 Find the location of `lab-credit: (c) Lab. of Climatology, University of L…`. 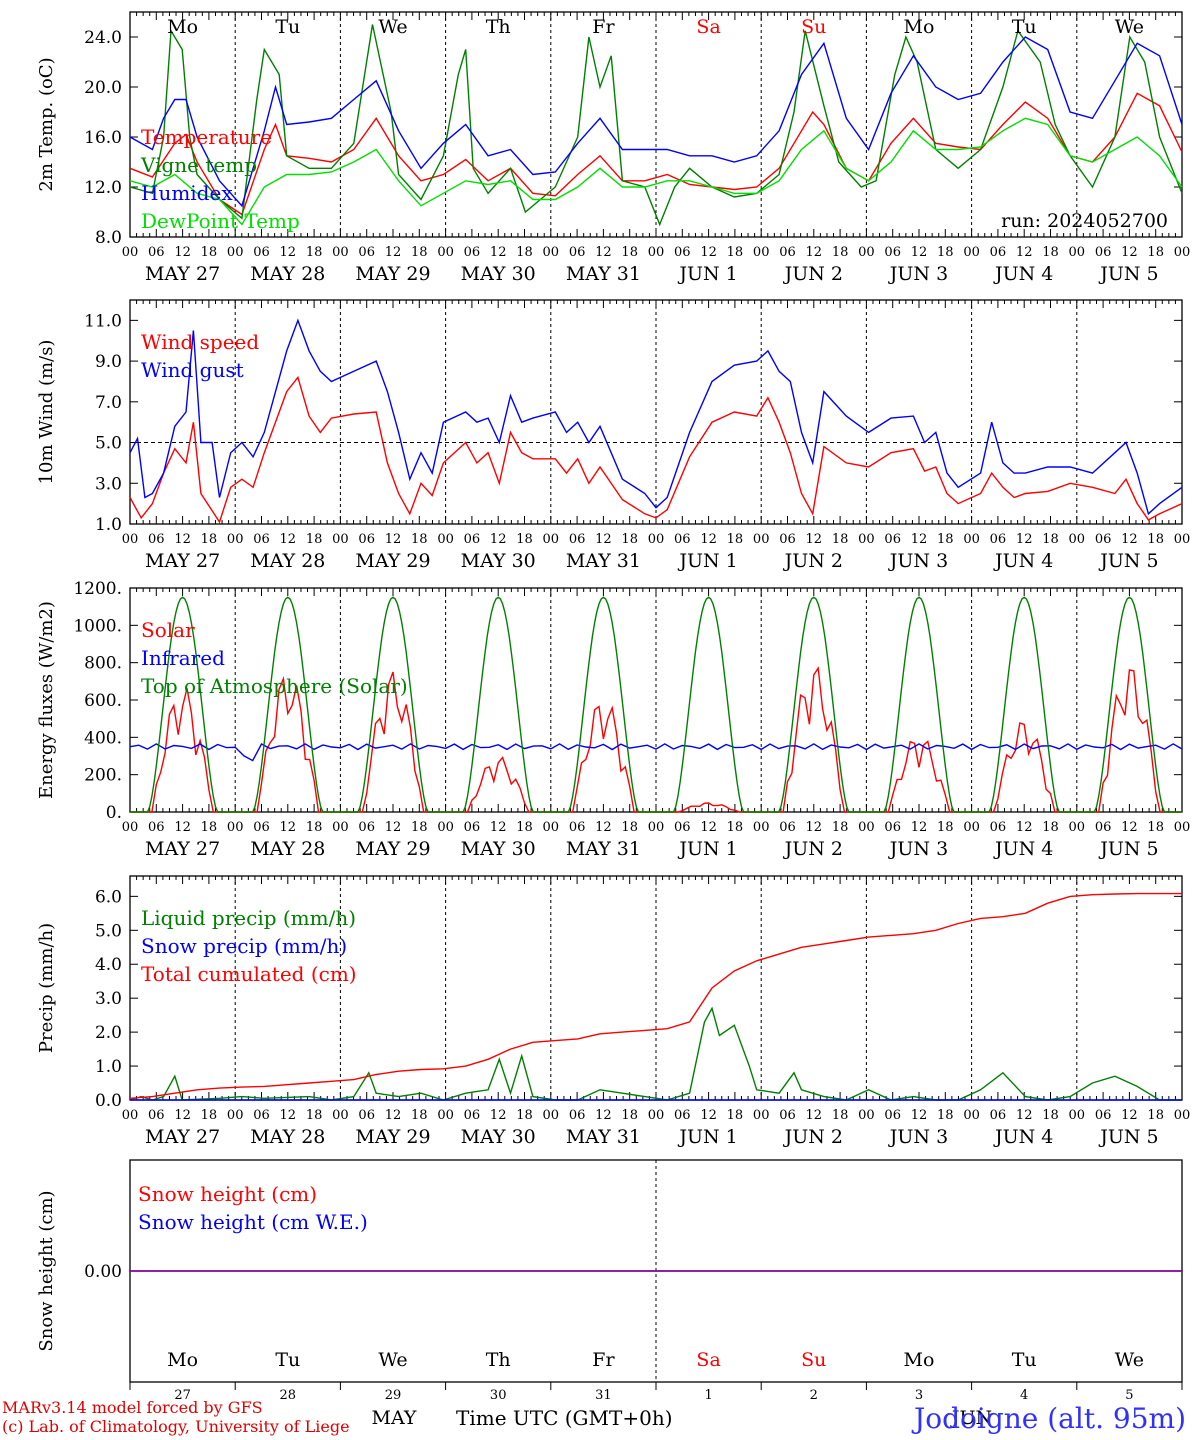

lab-credit: (c) Lab. of Climatology, University of L… is located at coordinates (176, 1426).